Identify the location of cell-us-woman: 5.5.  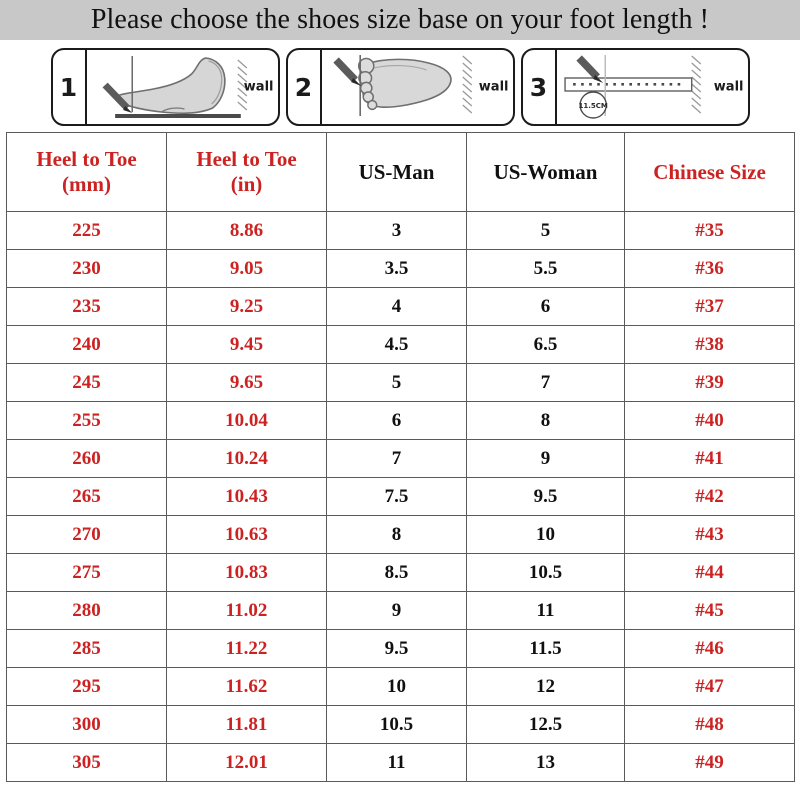
(545, 268).